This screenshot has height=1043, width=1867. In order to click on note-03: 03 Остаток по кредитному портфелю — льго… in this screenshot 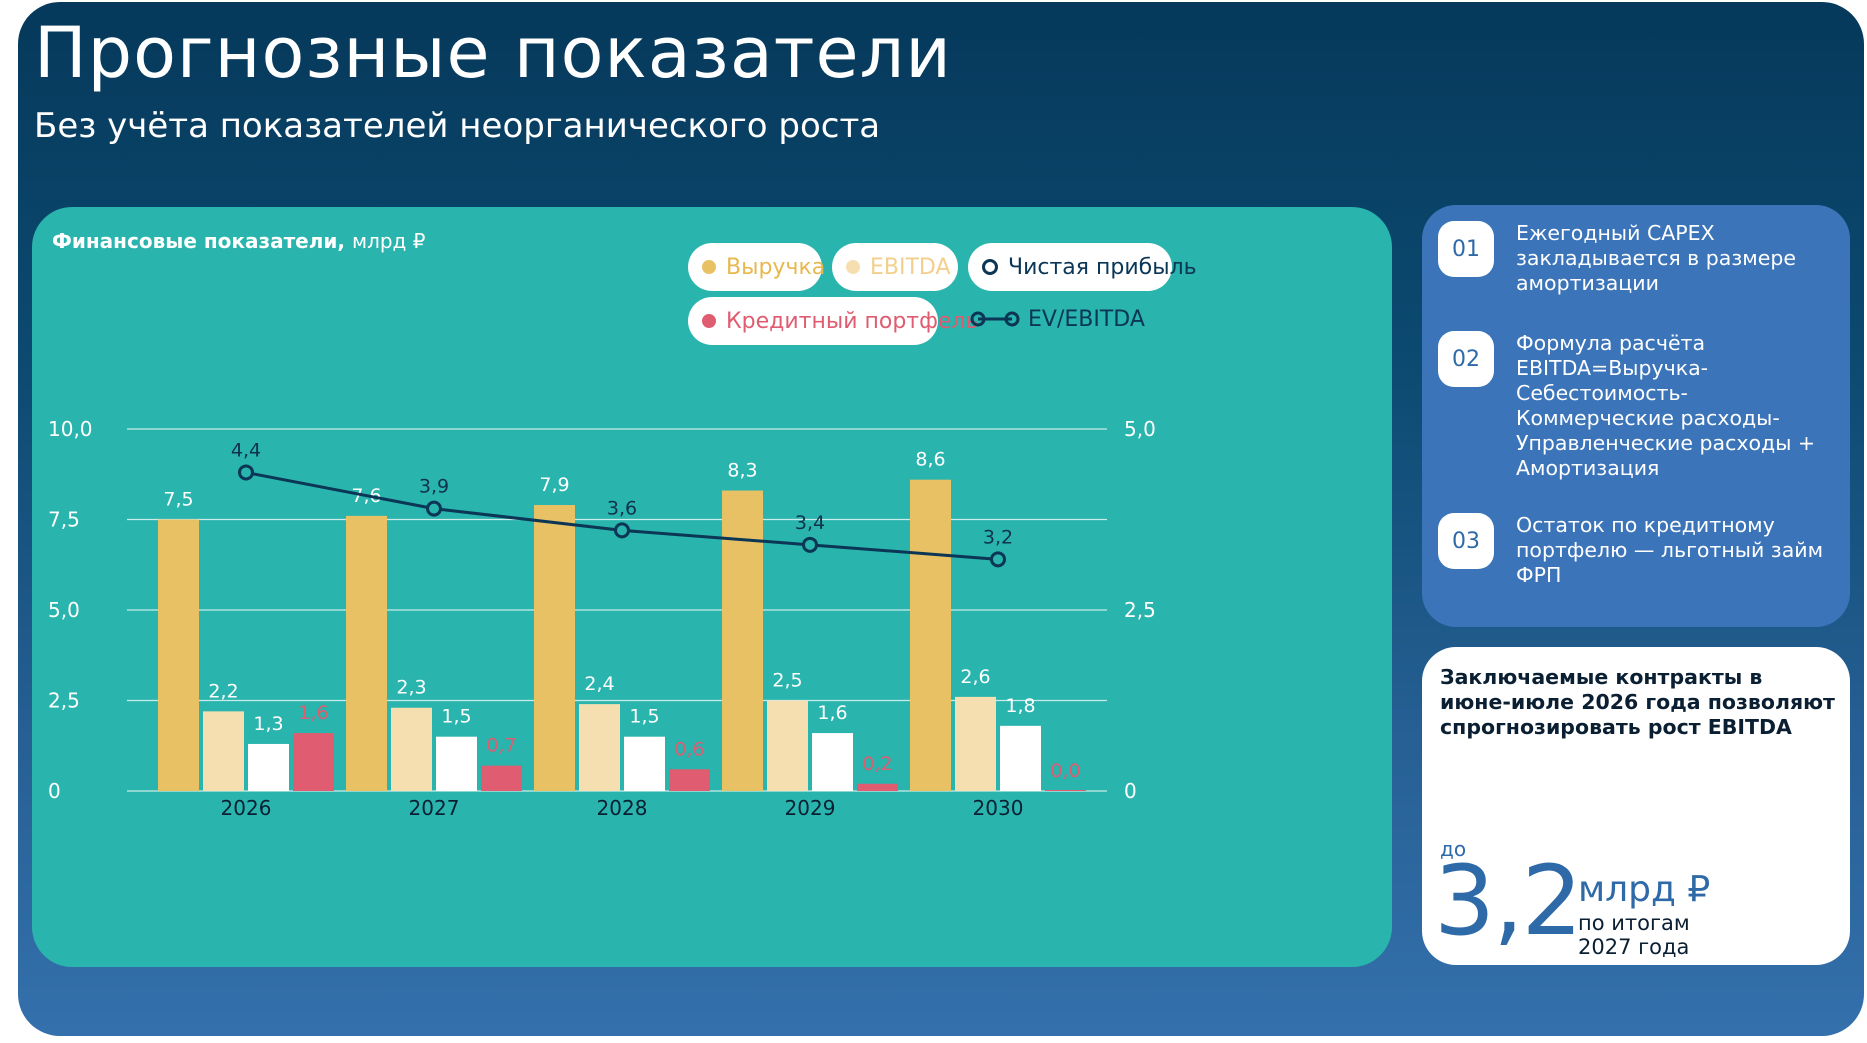, I will do `click(1637, 550)`.